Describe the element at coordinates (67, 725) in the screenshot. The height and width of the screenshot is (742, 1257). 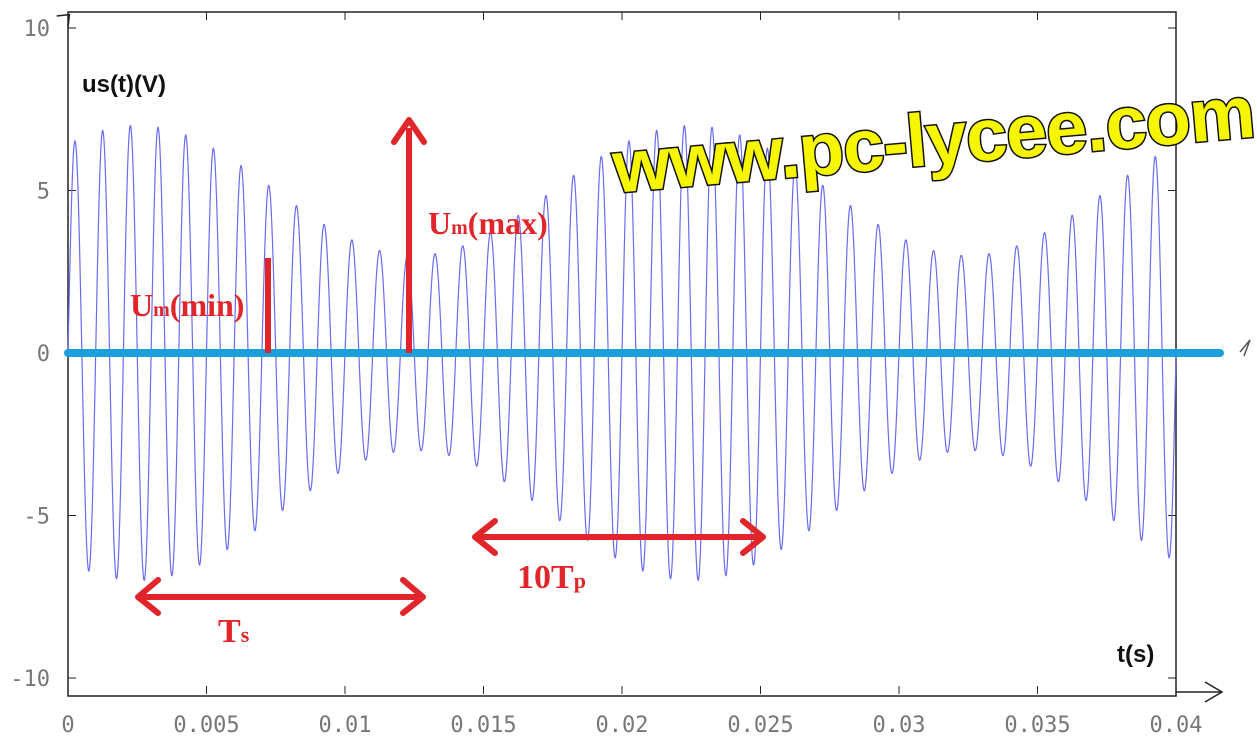
I see `x-tick-label: 0` at that location.